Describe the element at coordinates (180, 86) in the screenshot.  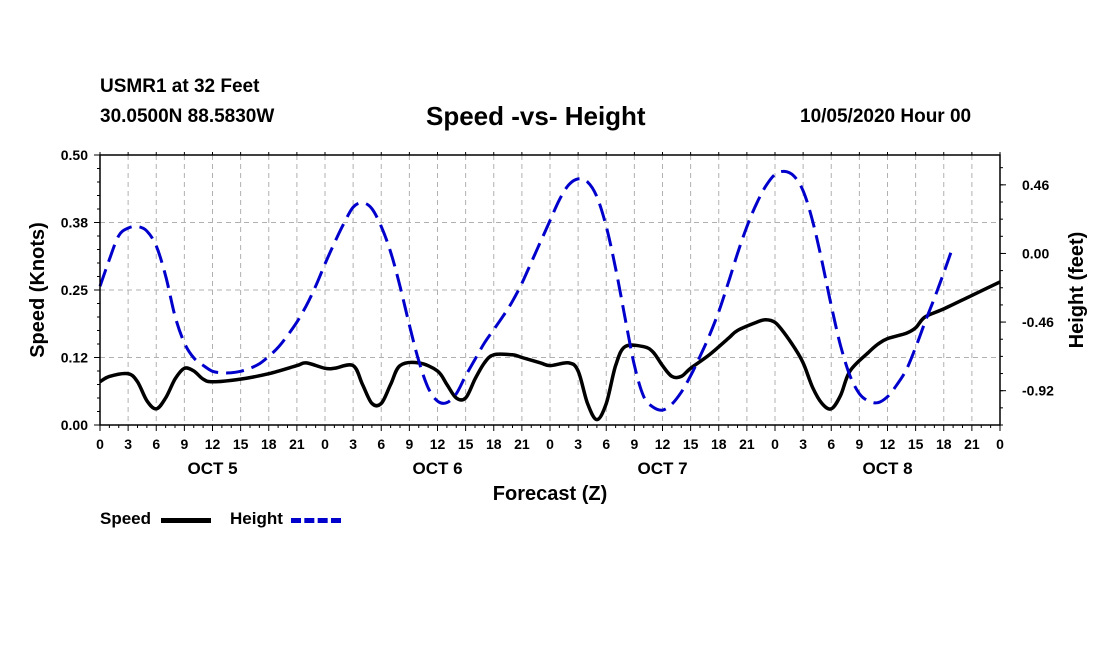
I see `station-label: USMR1 at 32 Feet` at that location.